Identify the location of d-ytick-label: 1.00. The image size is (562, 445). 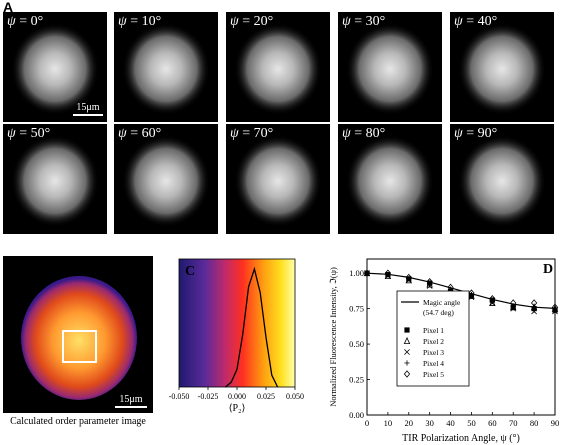
(356, 273).